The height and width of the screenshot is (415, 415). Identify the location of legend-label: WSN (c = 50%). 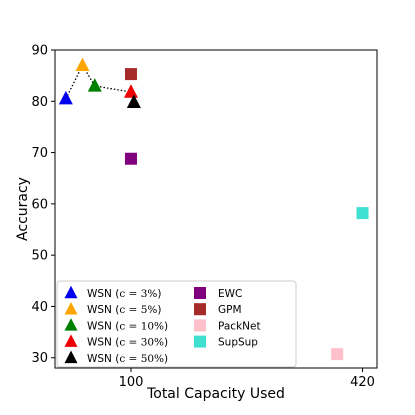
(127, 359).